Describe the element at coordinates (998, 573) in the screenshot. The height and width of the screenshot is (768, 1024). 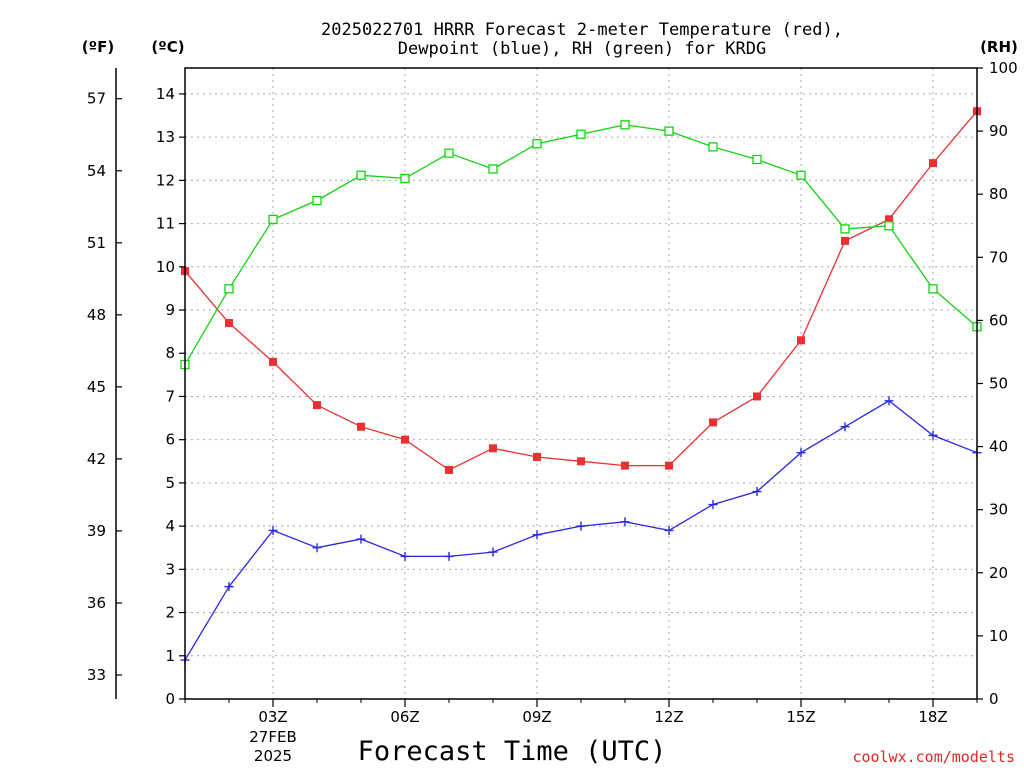
I see `rh-tick-label: 20` at that location.